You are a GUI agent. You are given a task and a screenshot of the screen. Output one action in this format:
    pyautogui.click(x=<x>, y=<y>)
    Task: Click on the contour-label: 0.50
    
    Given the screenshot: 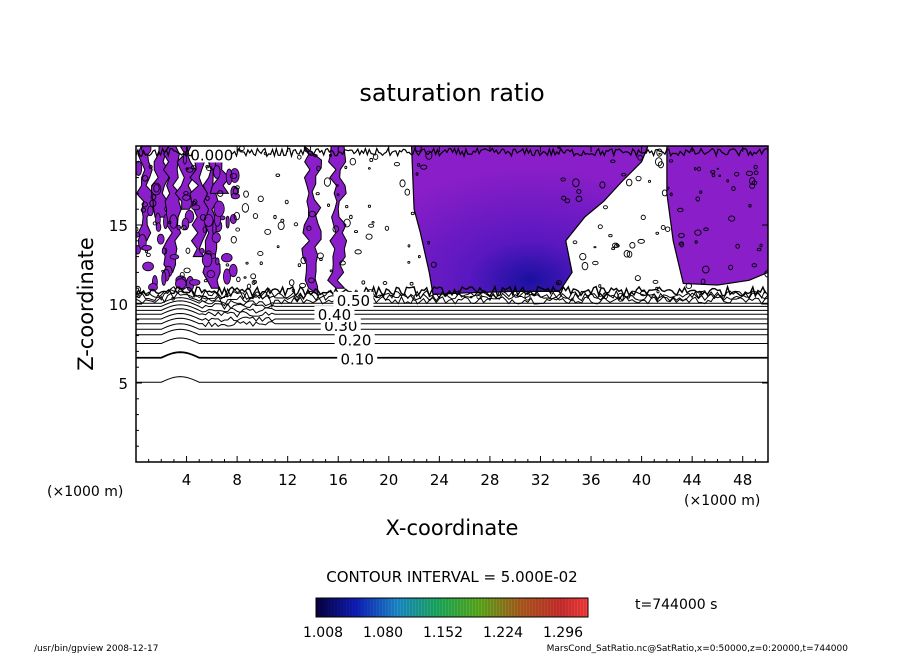 What is the action you would take?
    pyautogui.click(x=353, y=301)
    